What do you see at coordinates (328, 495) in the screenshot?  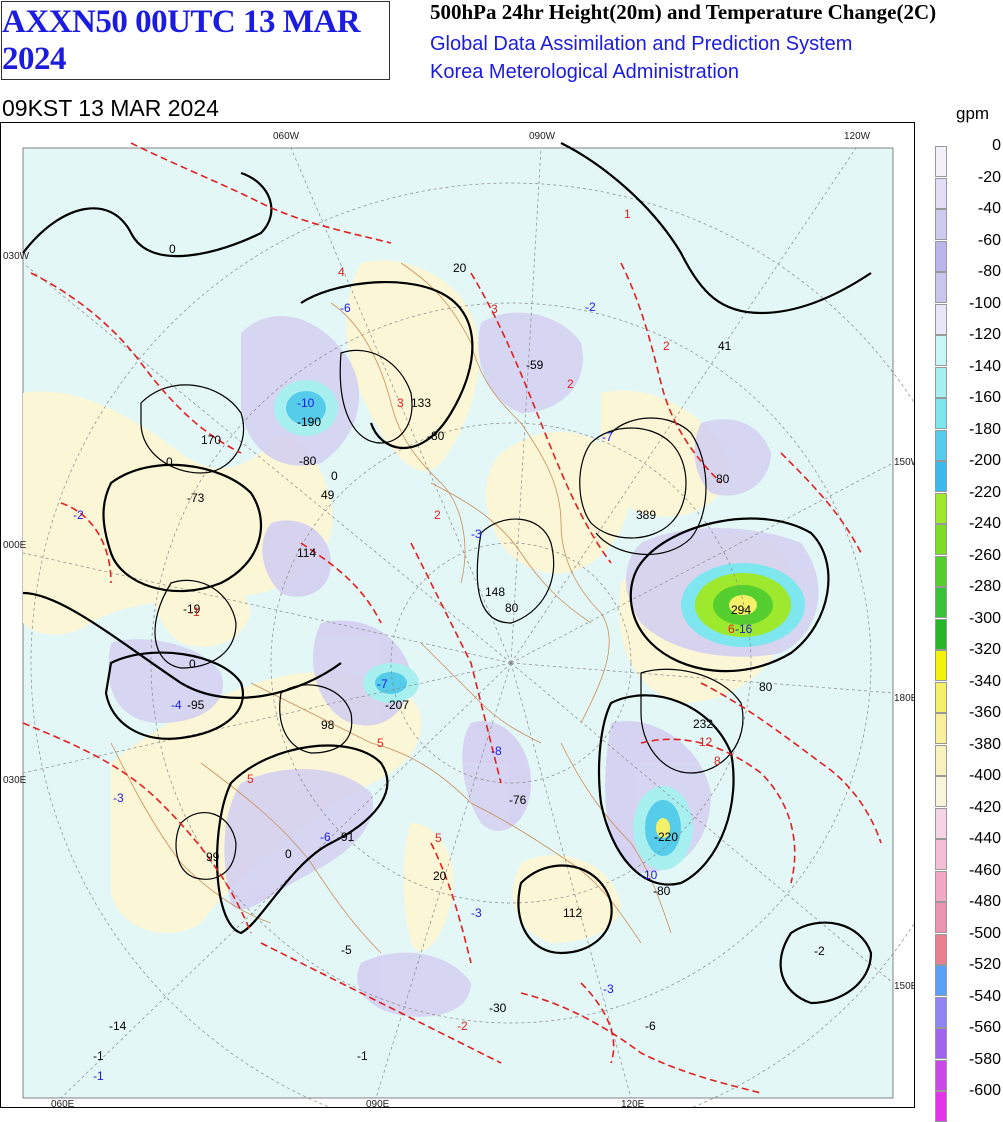 I see `height-label: 49` at bounding box center [328, 495].